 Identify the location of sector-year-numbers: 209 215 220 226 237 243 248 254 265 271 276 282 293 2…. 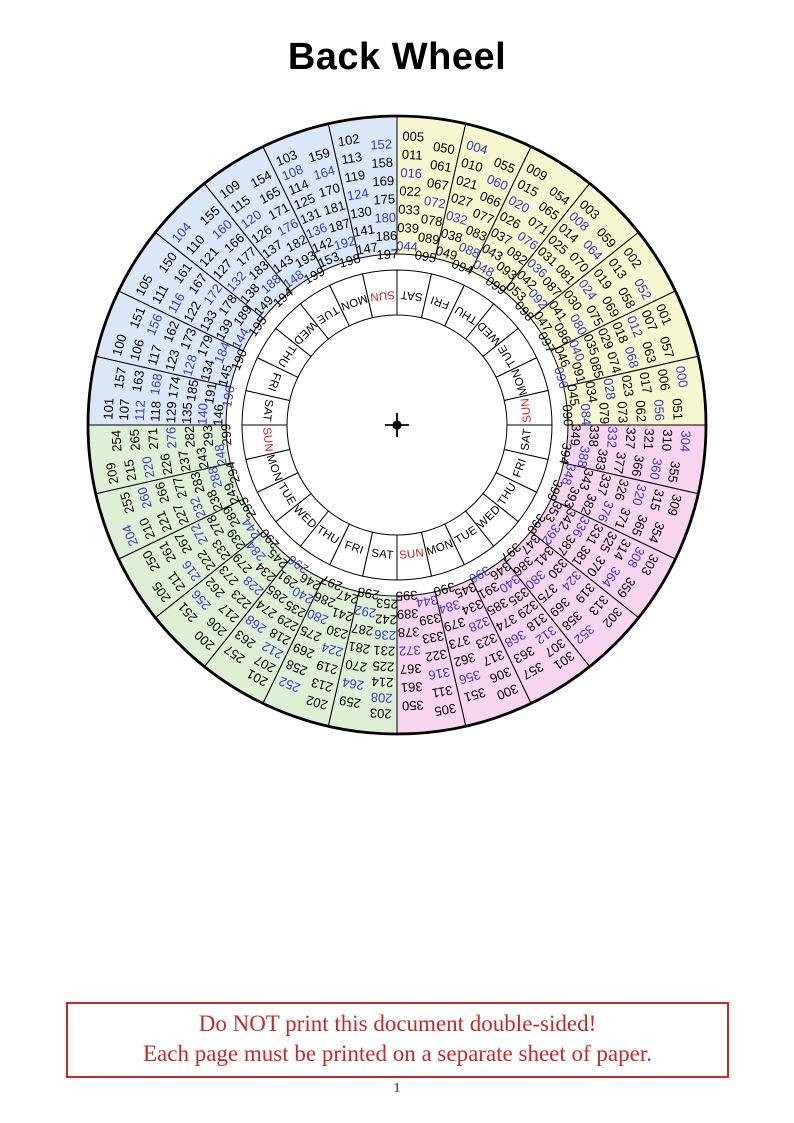
(169, 454).